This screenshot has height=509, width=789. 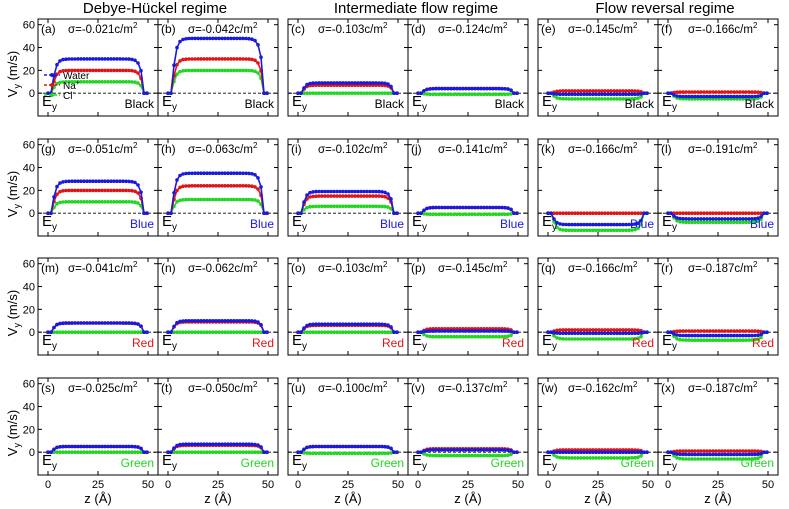 I want to click on sigma-label: σ=-0.103c/m2, so click(x=353, y=267).